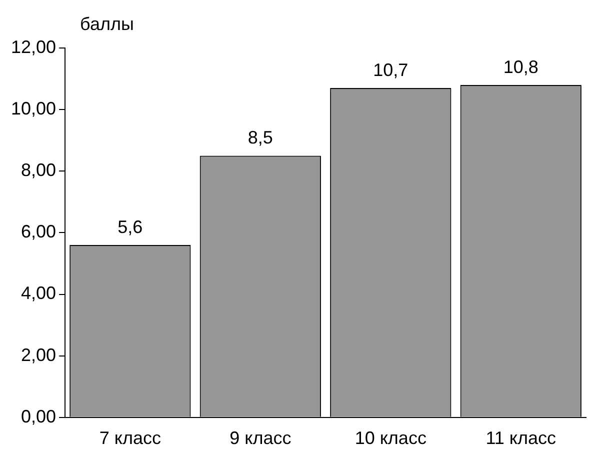  Describe the element at coordinates (520, 66) in the screenshot. I see `data-label: 10,8` at that location.